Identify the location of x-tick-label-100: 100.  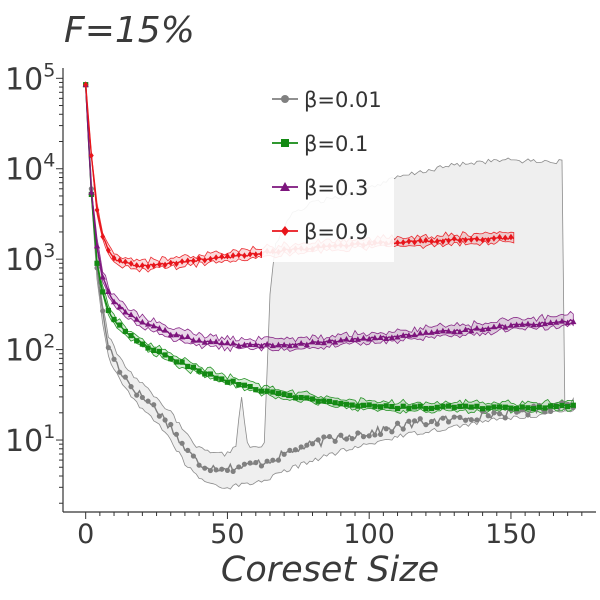
(369, 534).